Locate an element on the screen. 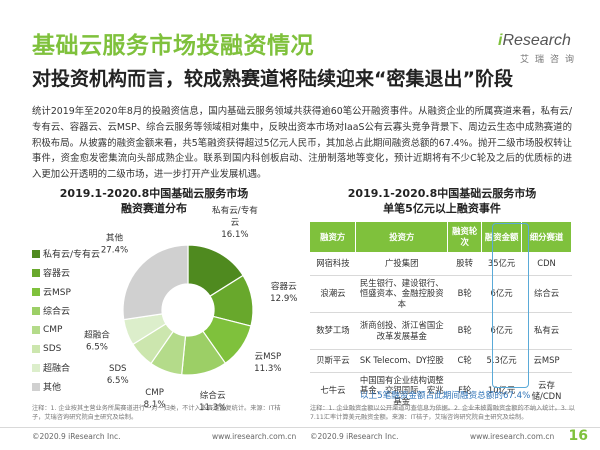 The width and height of the screenshot is (600, 450). cell-company: 网宿科技 is located at coordinates (333, 264).